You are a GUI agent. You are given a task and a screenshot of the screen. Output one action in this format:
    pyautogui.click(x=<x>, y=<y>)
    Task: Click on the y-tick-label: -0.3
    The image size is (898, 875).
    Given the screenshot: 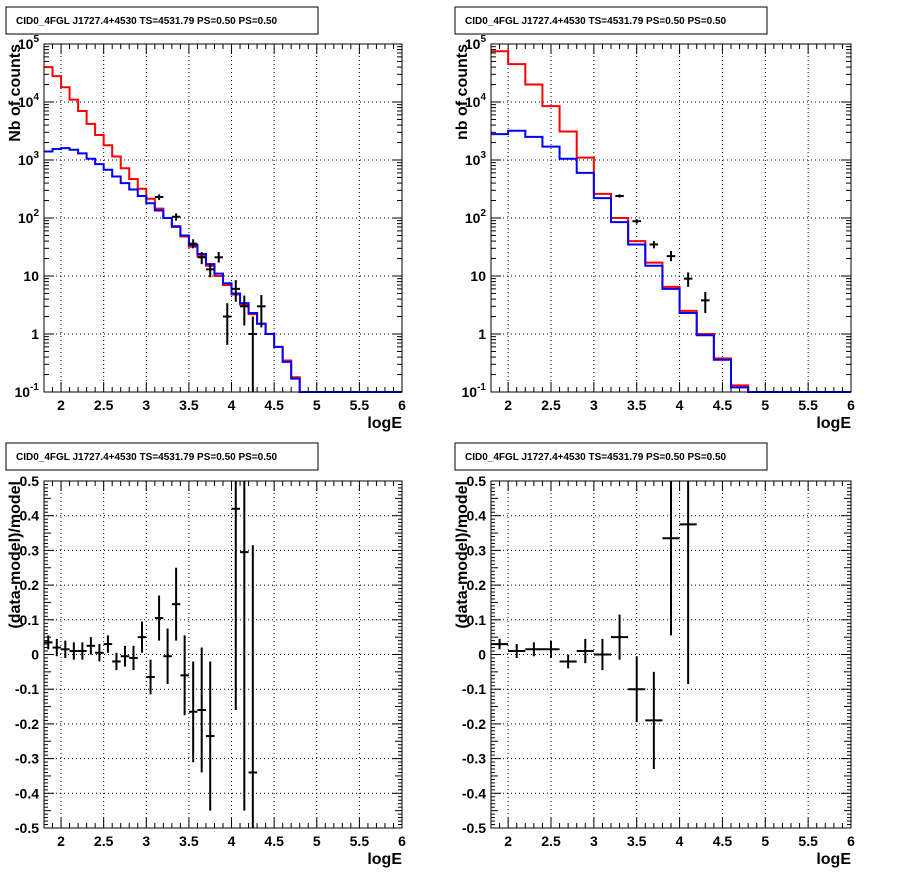 What is the action you would take?
    pyautogui.click(x=27, y=759)
    